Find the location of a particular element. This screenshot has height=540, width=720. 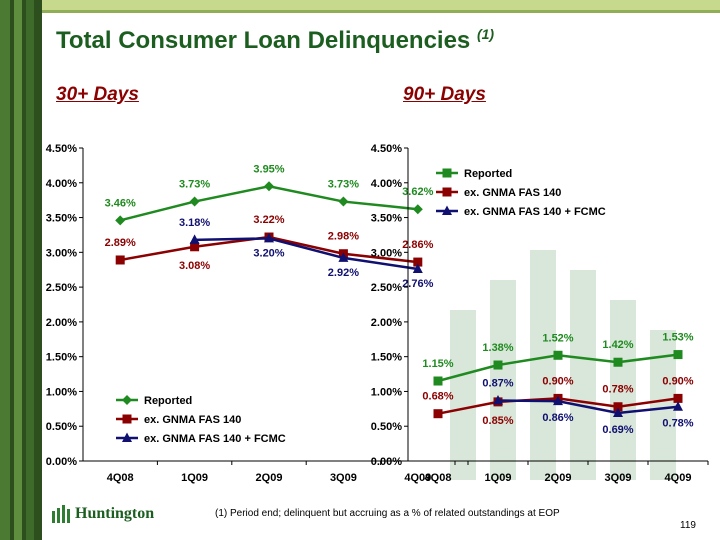

data-label-reported: 3.46% is located at coordinates (120, 203).